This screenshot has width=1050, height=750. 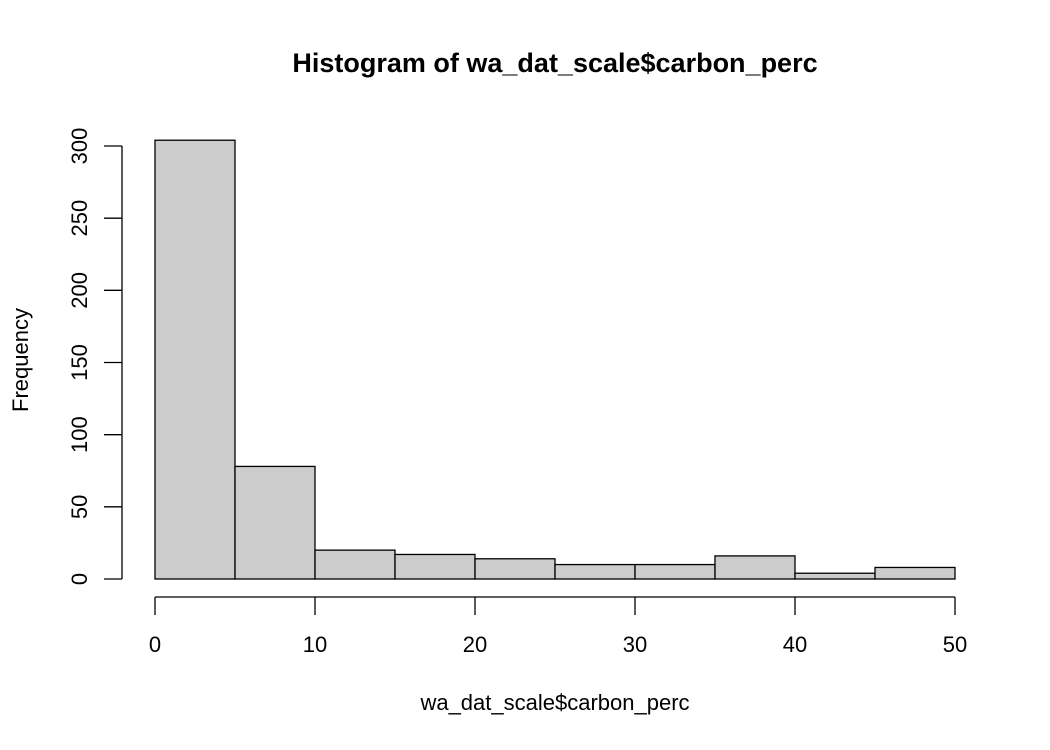 What do you see at coordinates (79, 218) in the screenshot?
I see `y-tick-label: 250` at bounding box center [79, 218].